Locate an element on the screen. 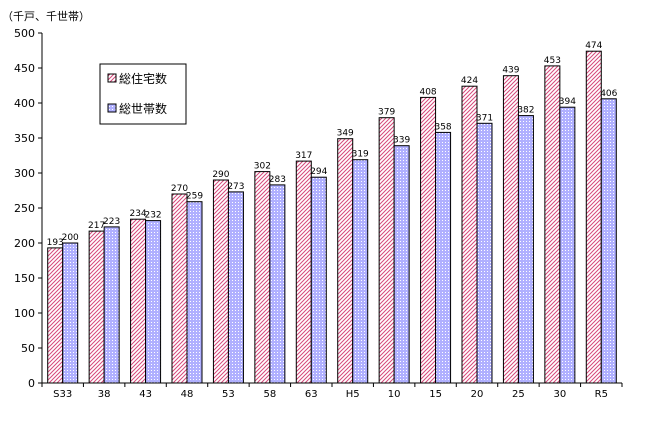 This screenshot has width=649, height=423. data-label: 424 is located at coordinates (469, 81).